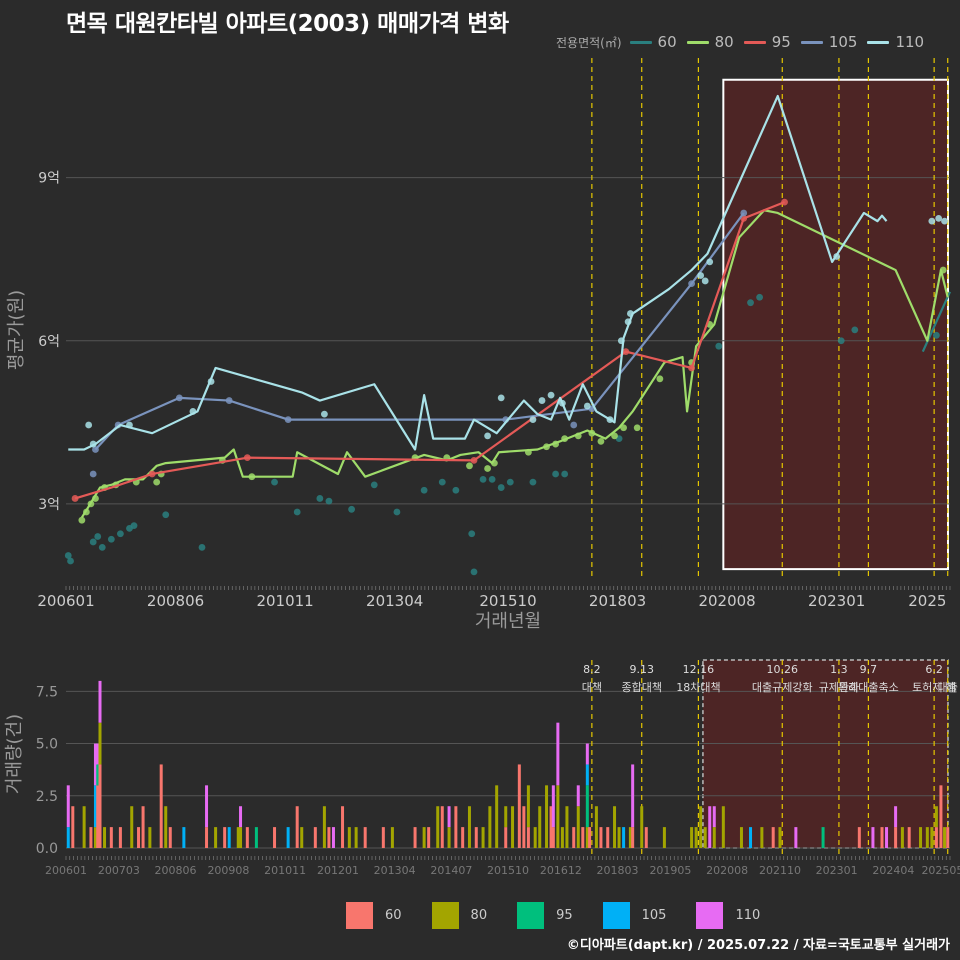 This screenshot has height=960, width=960. I want to click on x-tick-label: 200601, so click(65, 601).